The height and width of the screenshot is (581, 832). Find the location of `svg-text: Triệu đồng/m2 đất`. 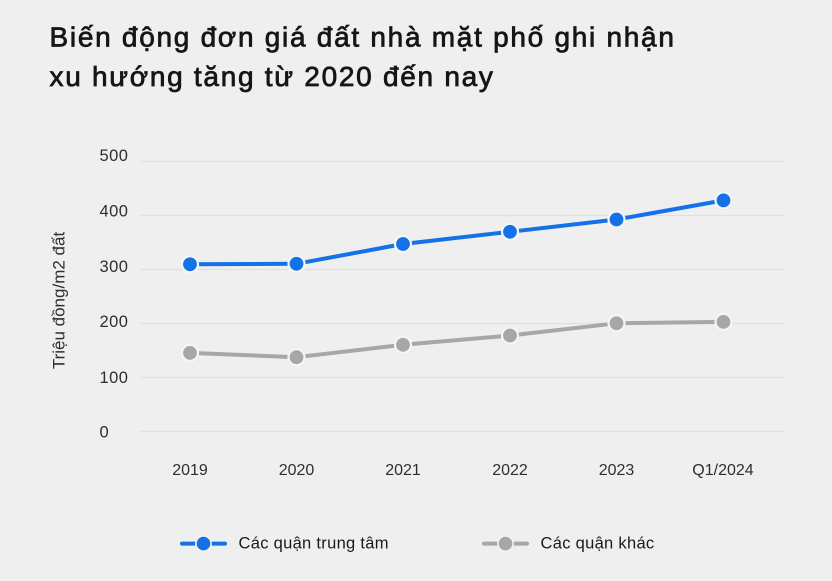

svg-text: Triệu đồng/m2 đất is located at coordinates (59, 301).